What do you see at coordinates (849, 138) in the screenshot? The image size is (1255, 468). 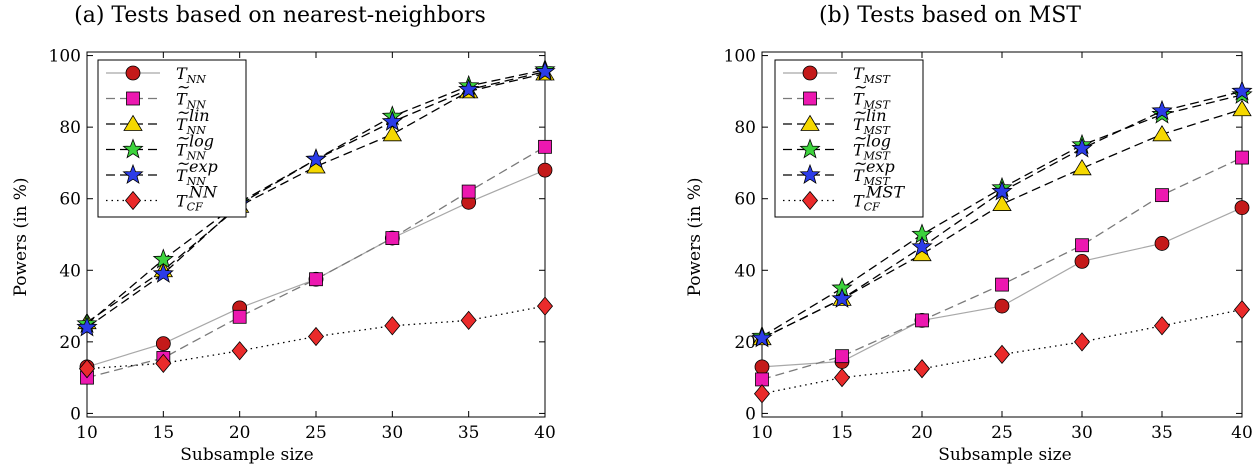 I see `legend-box` at bounding box center [849, 138].